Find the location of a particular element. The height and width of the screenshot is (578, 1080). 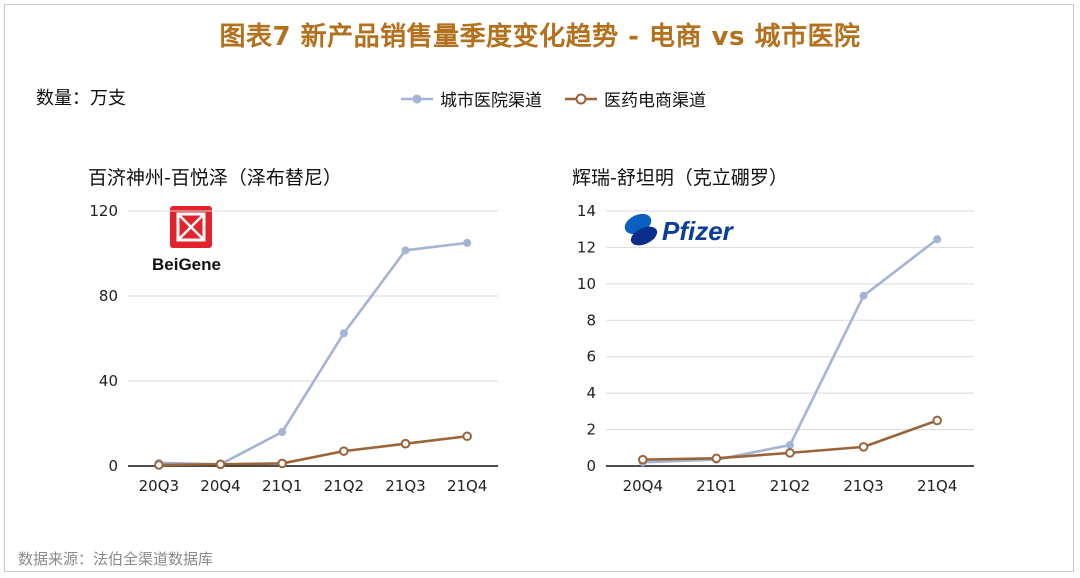

legend-marker-ecommerce is located at coordinates (581, 98).